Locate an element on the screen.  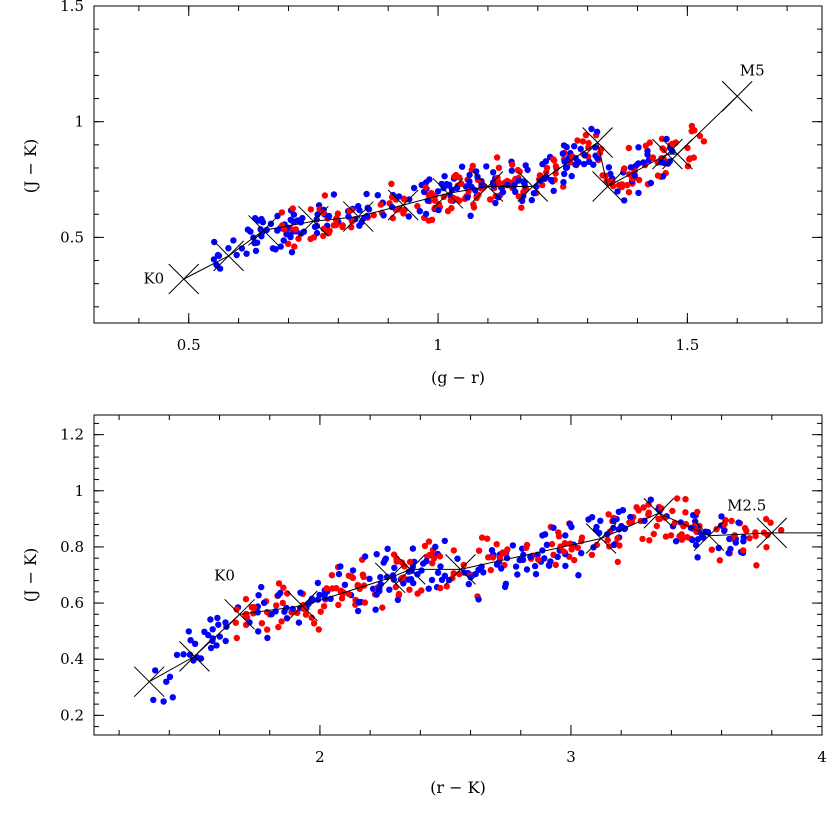
bottom-annotation-m2-5: M2.5 is located at coordinates (746, 505).